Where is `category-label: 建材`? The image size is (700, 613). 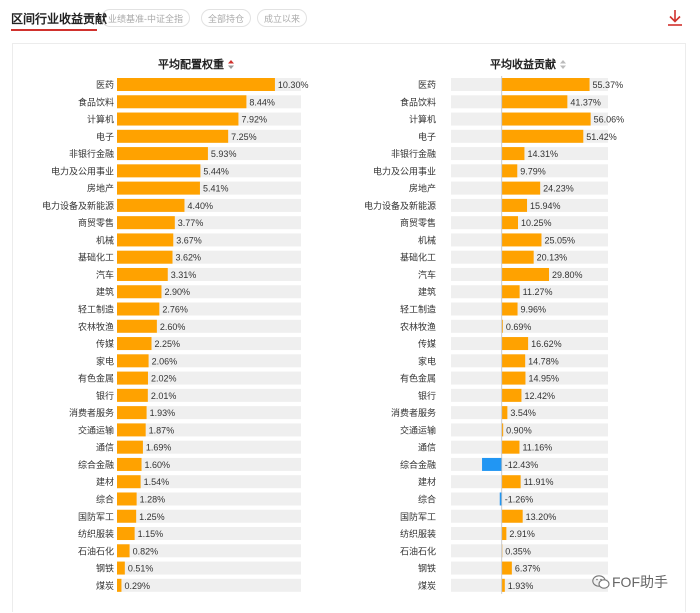 category-label: 建材 is located at coordinates (427, 481).